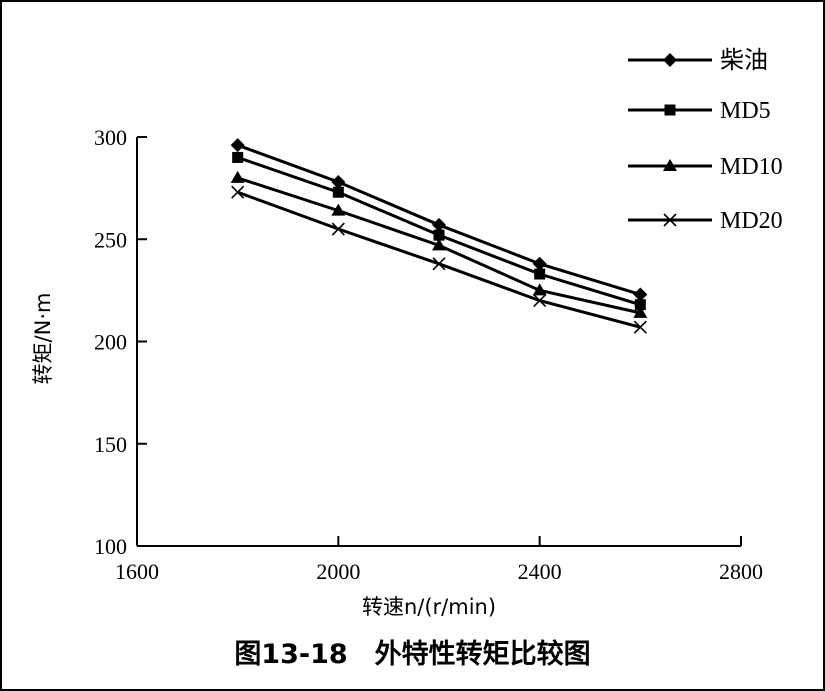  What do you see at coordinates (705, 221) in the screenshot?
I see `legend-entry: MD20` at bounding box center [705, 221].